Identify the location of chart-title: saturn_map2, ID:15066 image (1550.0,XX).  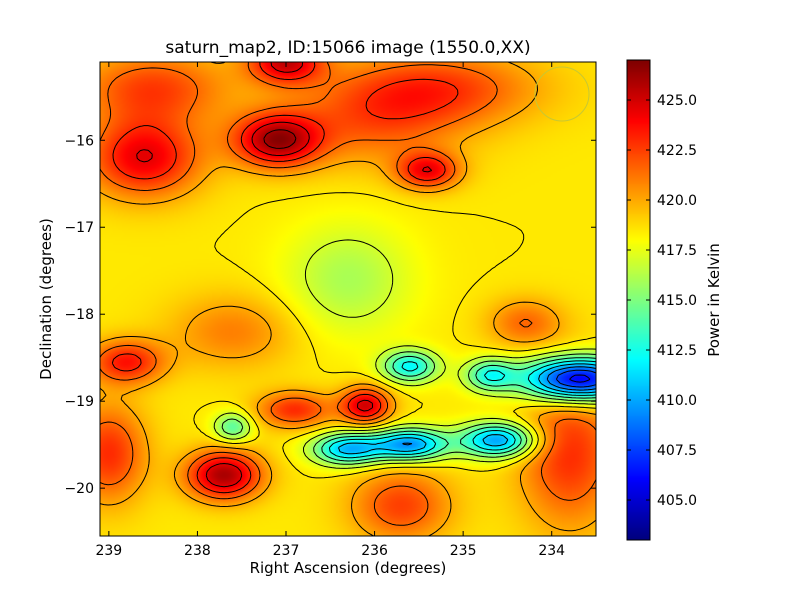
(347, 48).